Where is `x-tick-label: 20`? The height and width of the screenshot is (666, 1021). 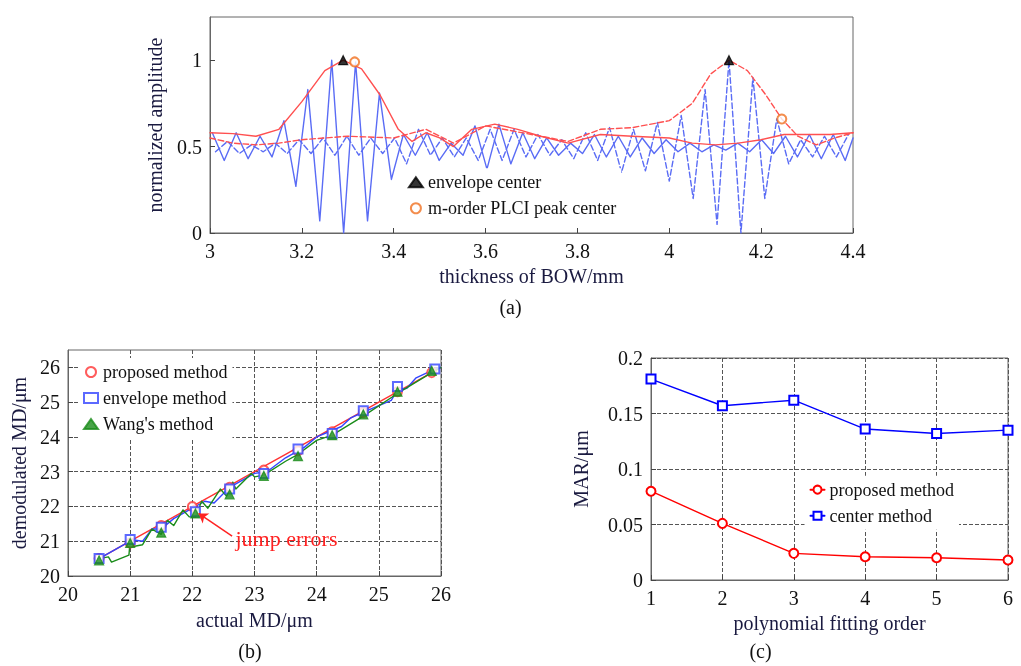
x-tick-label: 20 is located at coordinates (68, 594).